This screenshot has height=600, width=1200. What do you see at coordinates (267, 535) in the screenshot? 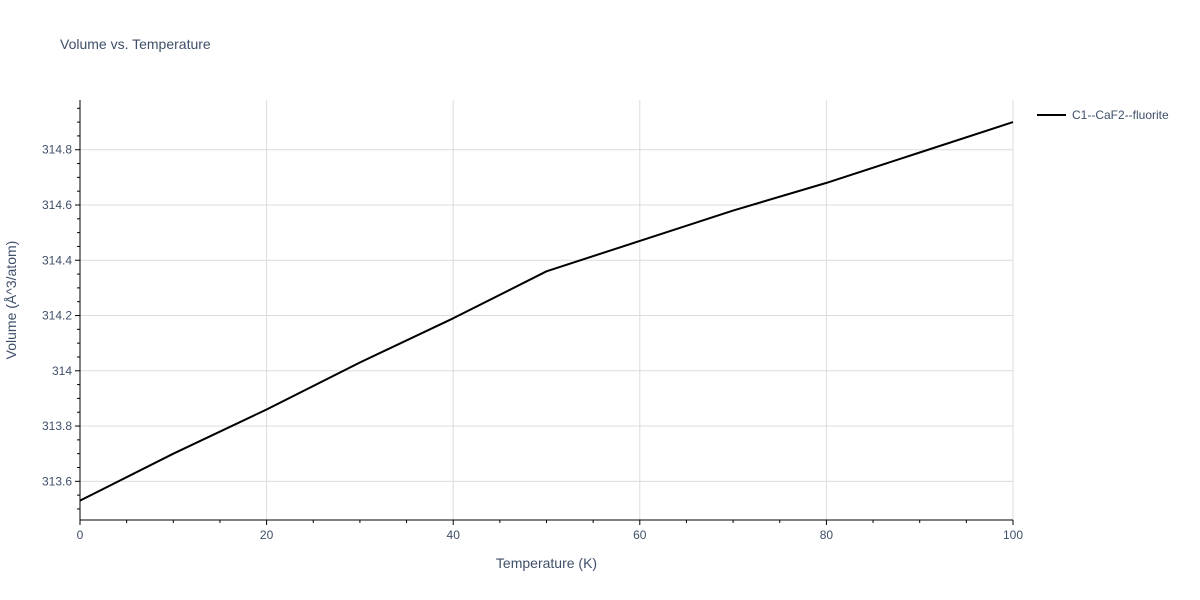
I see `x-tick-label: 20` at bounding box center [267, 535].